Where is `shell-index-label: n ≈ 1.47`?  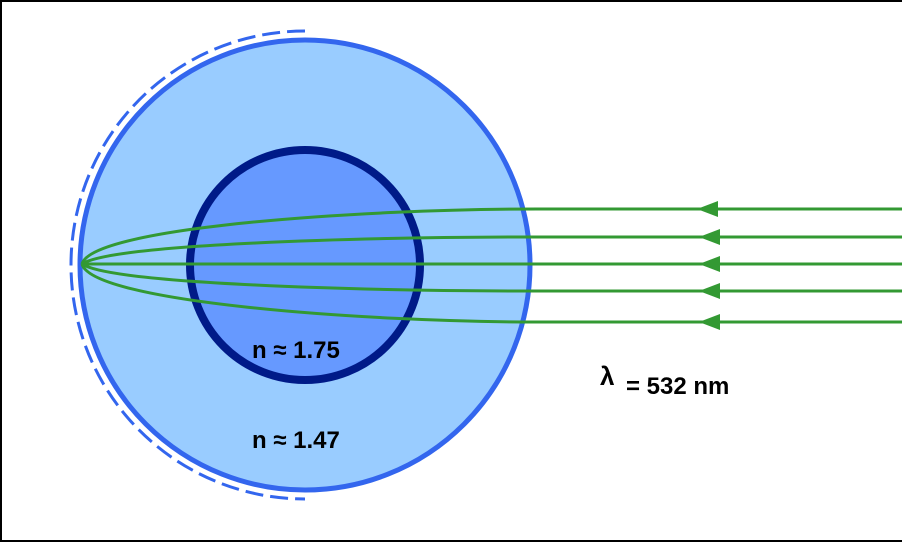
shell-index-label: n ≈ 1.47 is located at coordinates (296, 440).